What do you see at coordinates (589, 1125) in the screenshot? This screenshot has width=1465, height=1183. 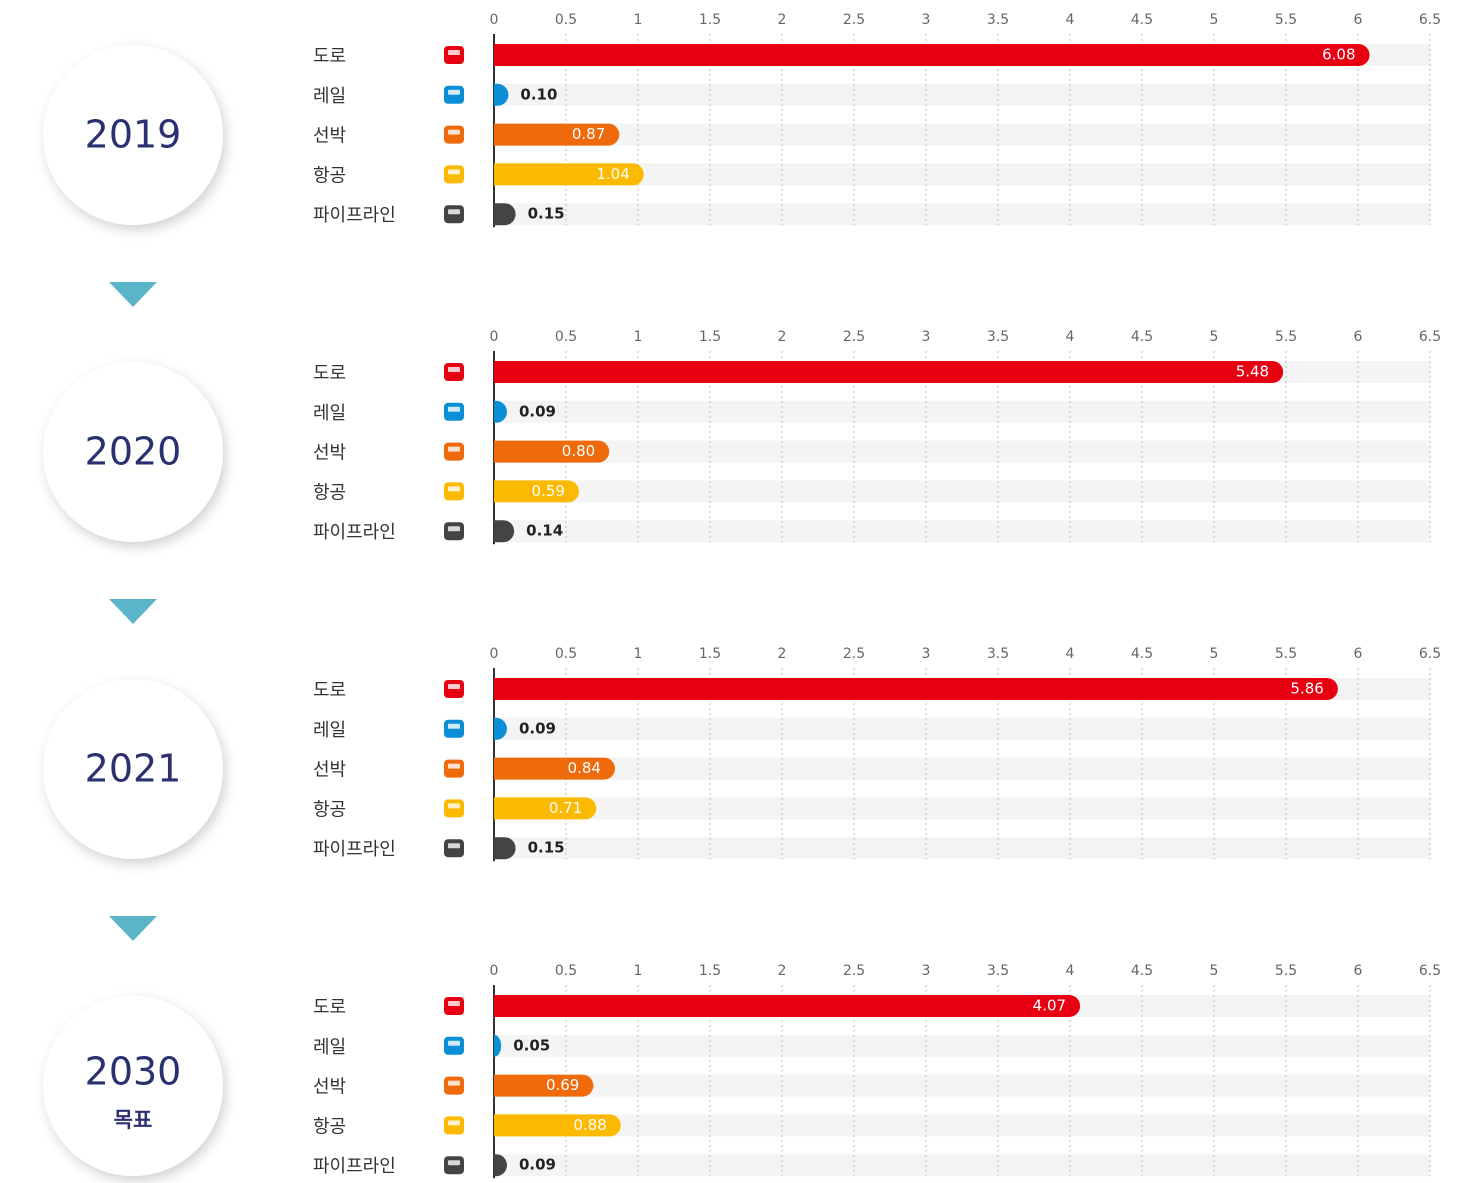 I see `value-label: 0.88` at bounding box center [589, 1125].